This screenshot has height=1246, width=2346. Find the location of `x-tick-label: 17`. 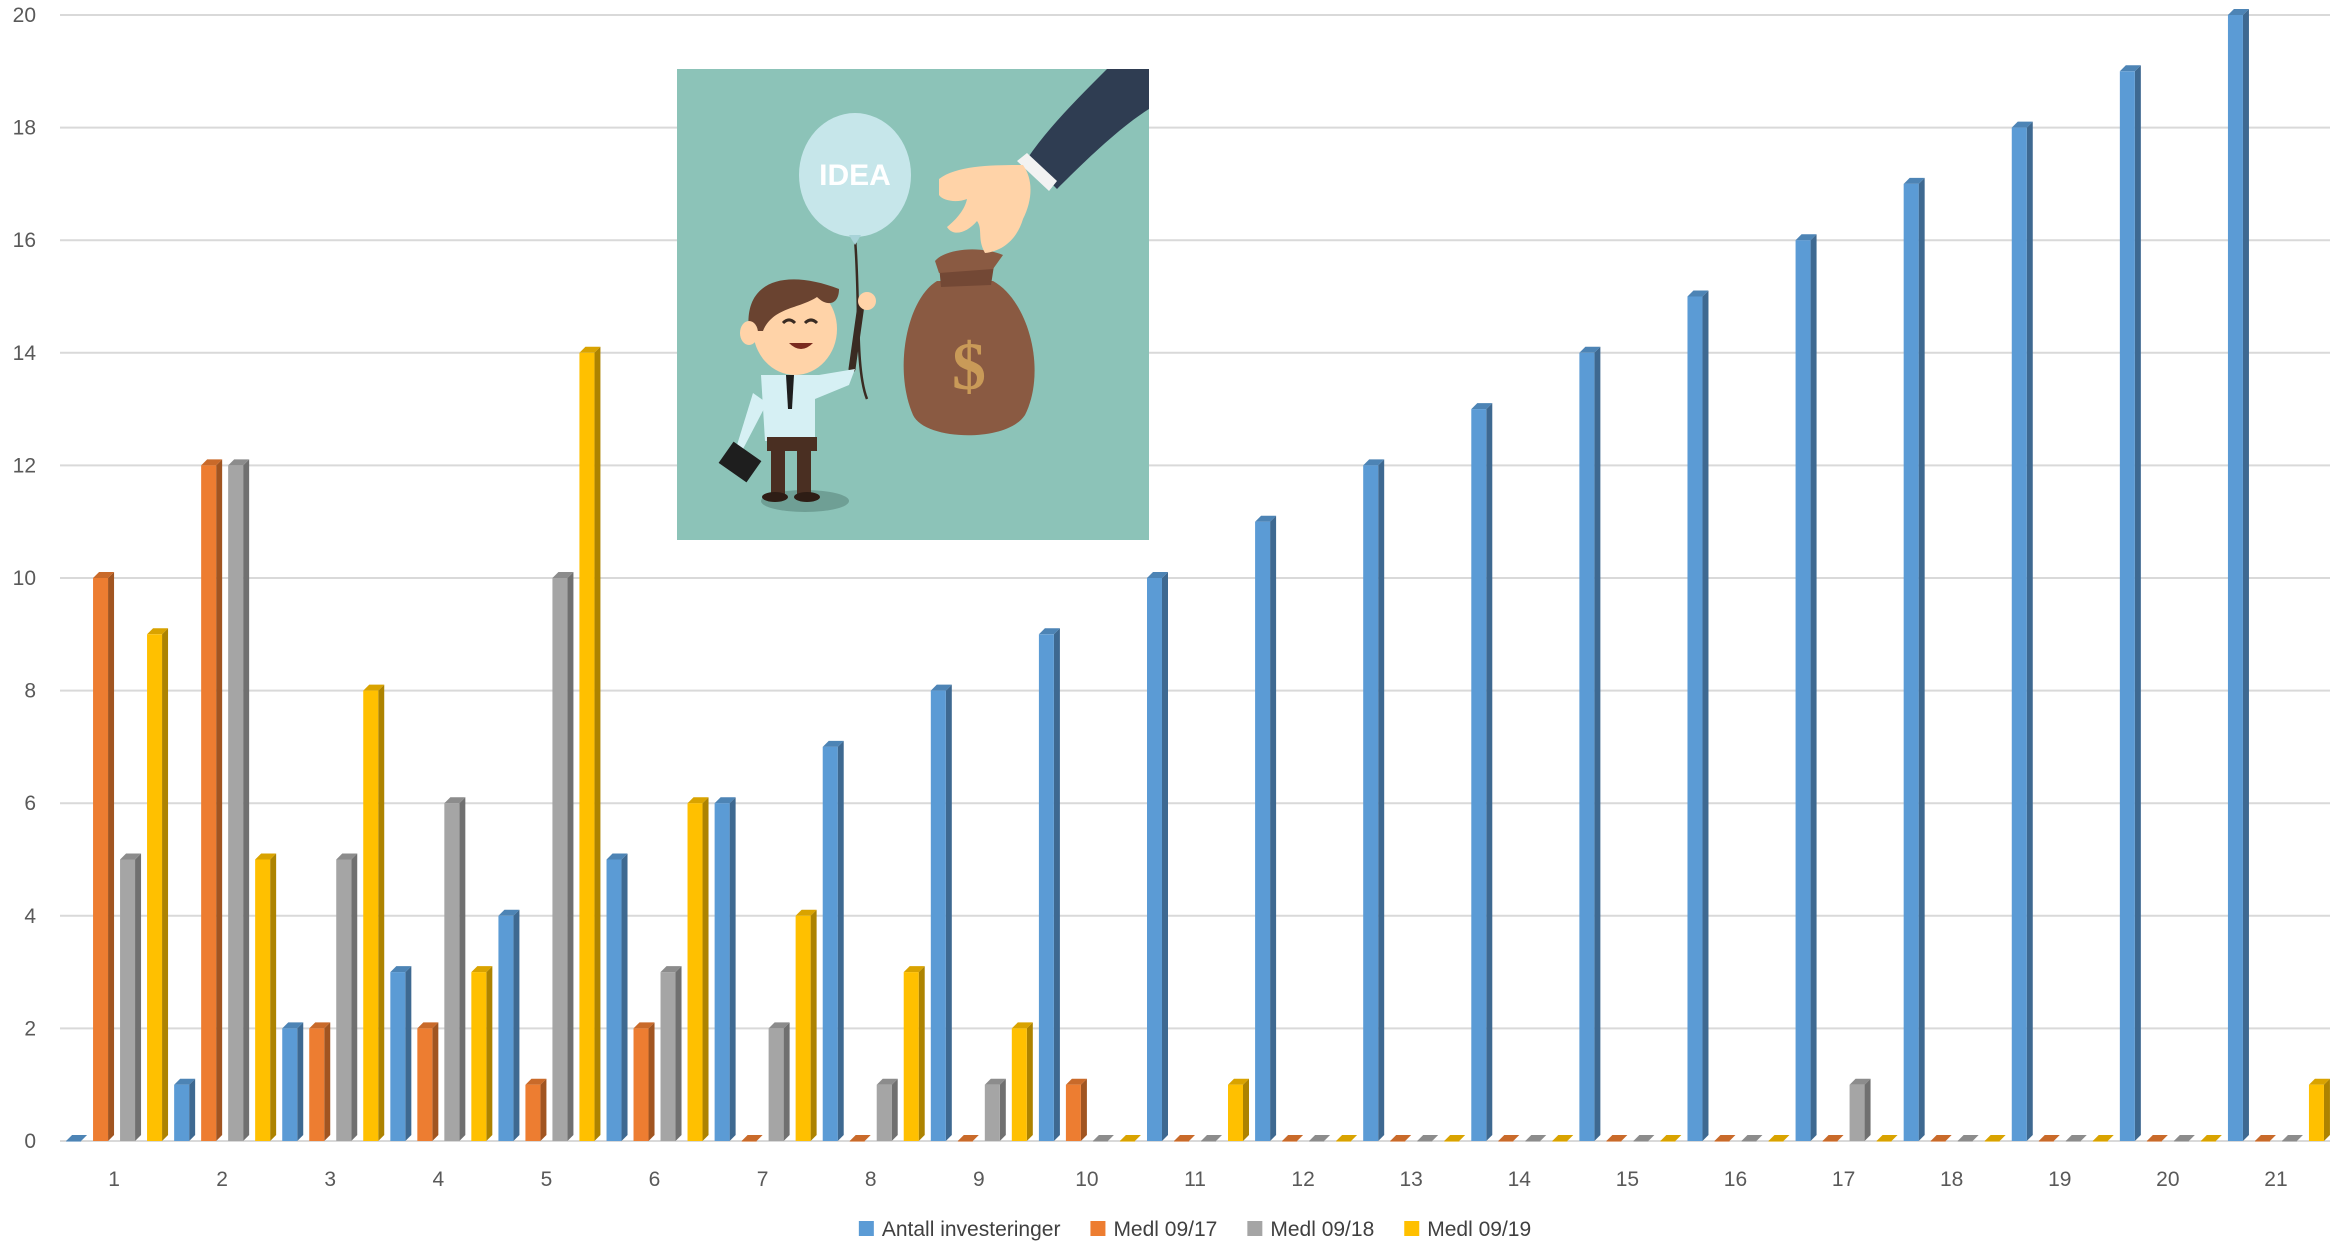

x-tick-label: 17 is located at coordinates (1843, 1179).